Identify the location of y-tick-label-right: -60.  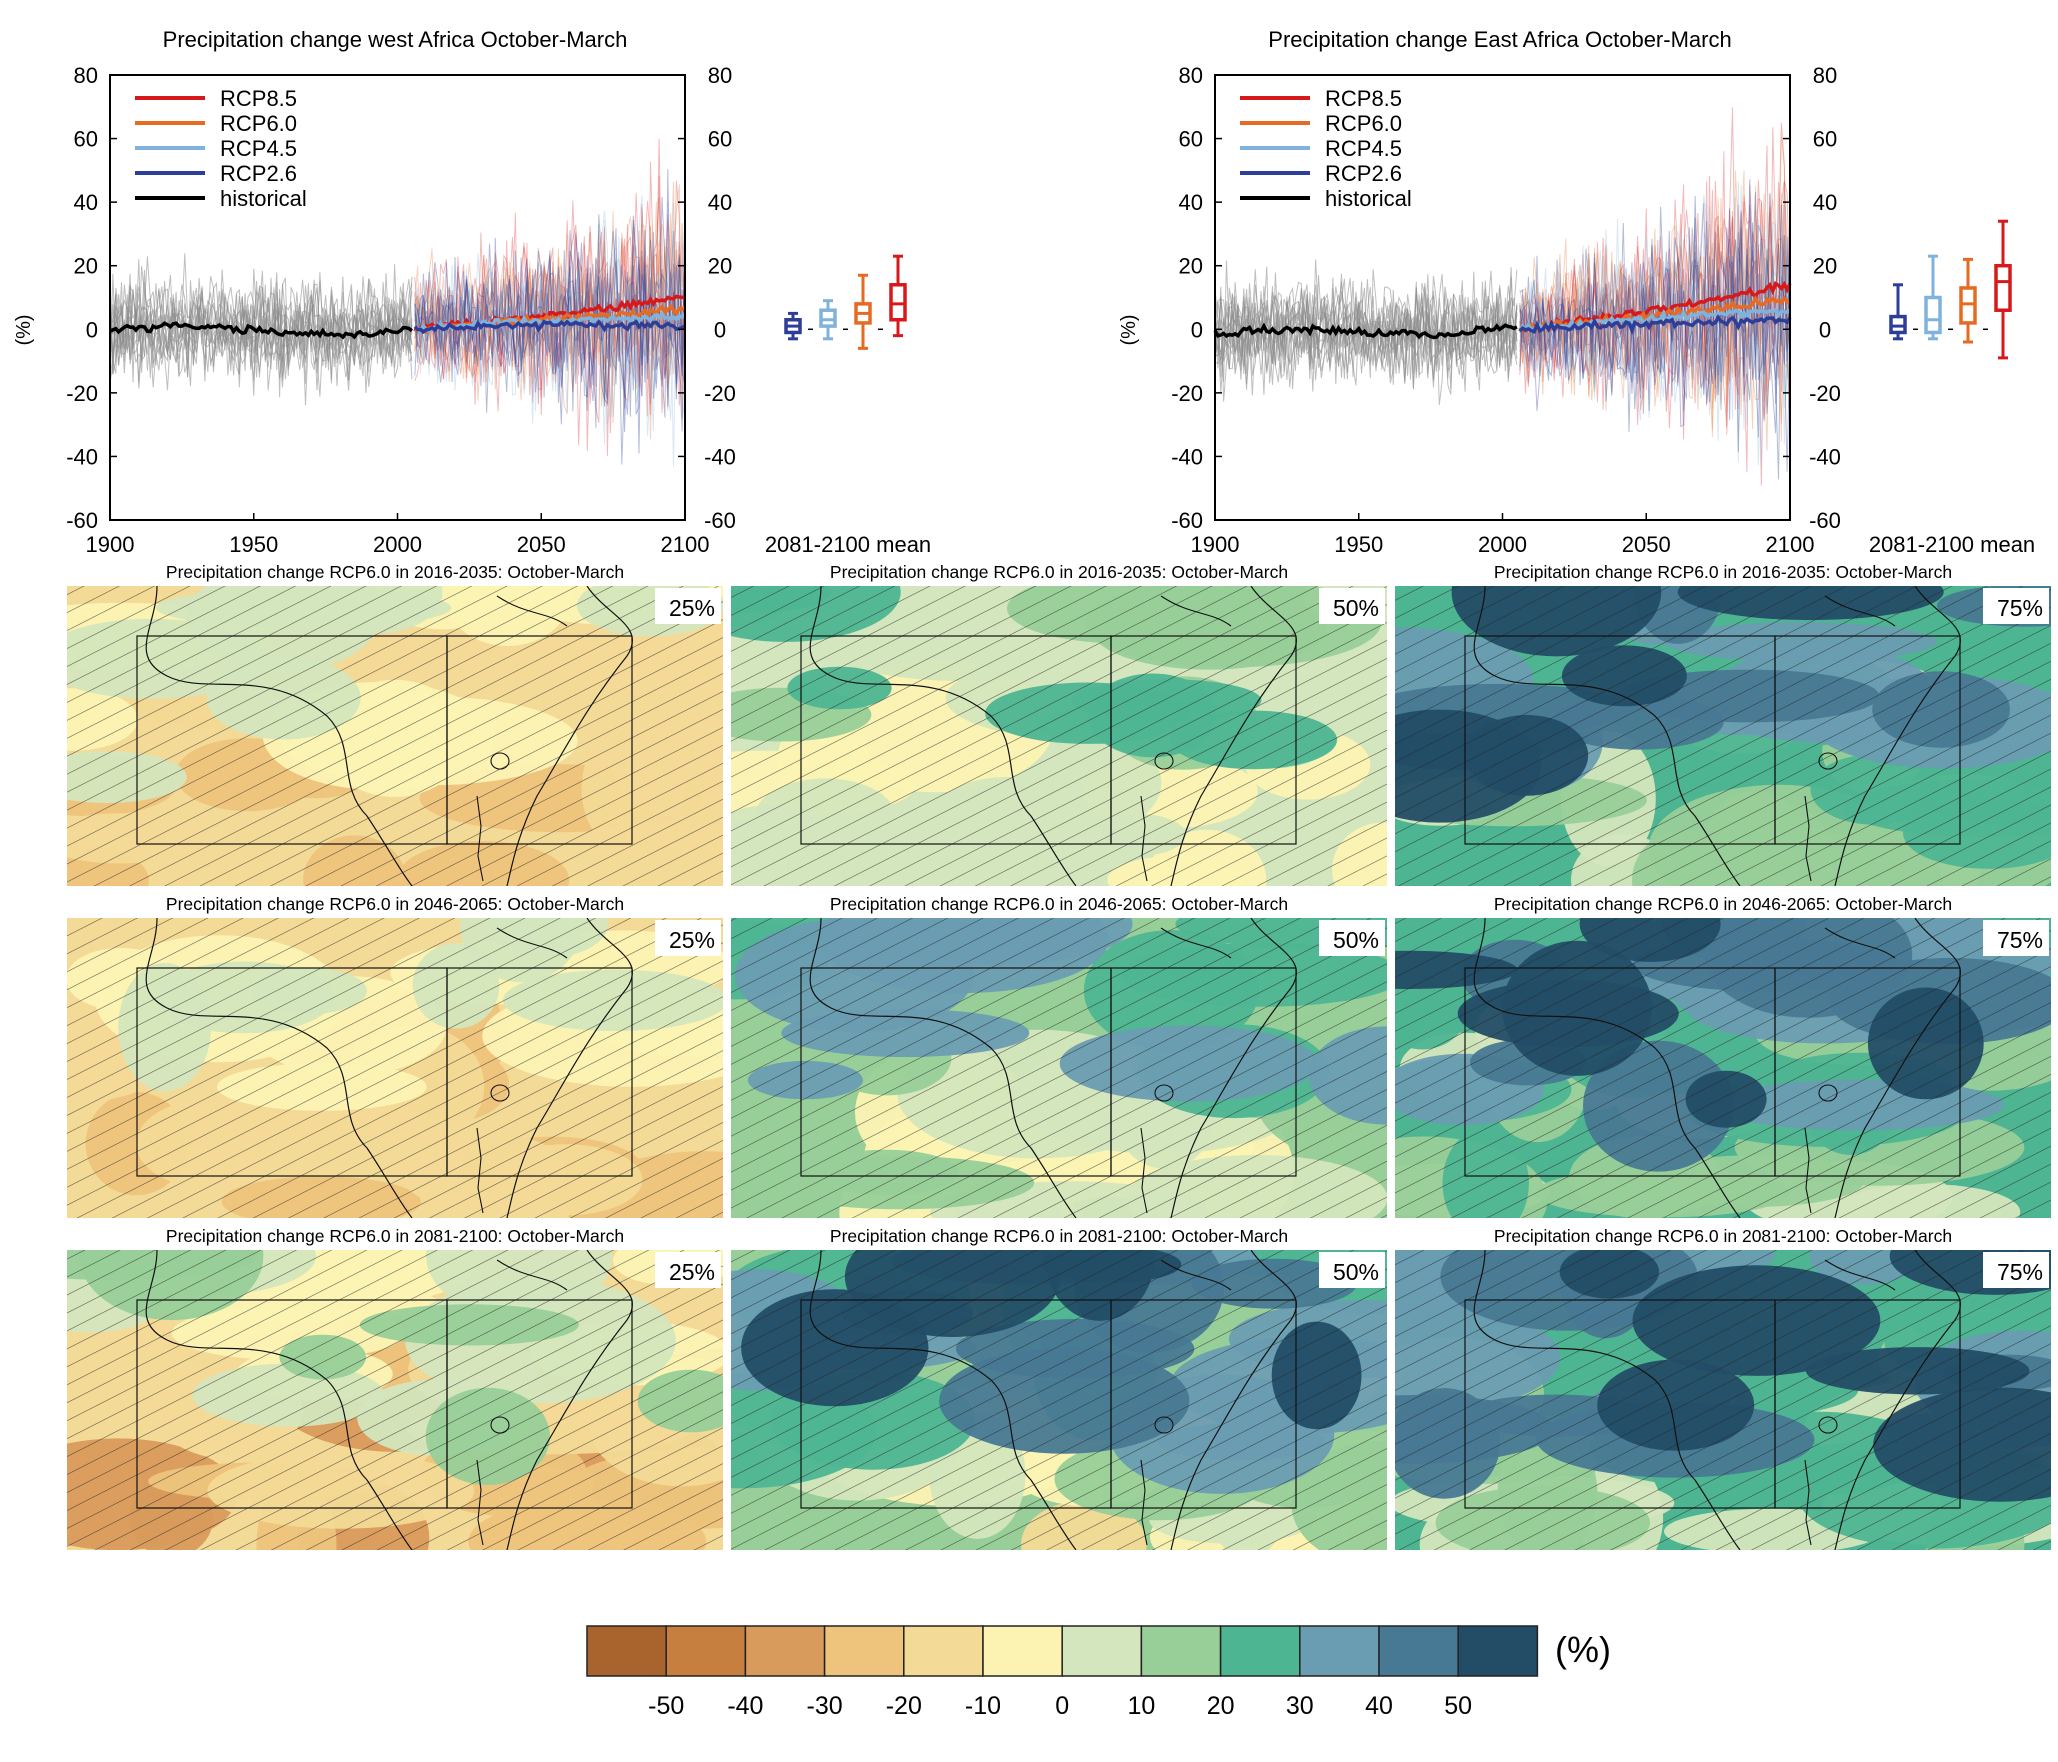
(720, 520).